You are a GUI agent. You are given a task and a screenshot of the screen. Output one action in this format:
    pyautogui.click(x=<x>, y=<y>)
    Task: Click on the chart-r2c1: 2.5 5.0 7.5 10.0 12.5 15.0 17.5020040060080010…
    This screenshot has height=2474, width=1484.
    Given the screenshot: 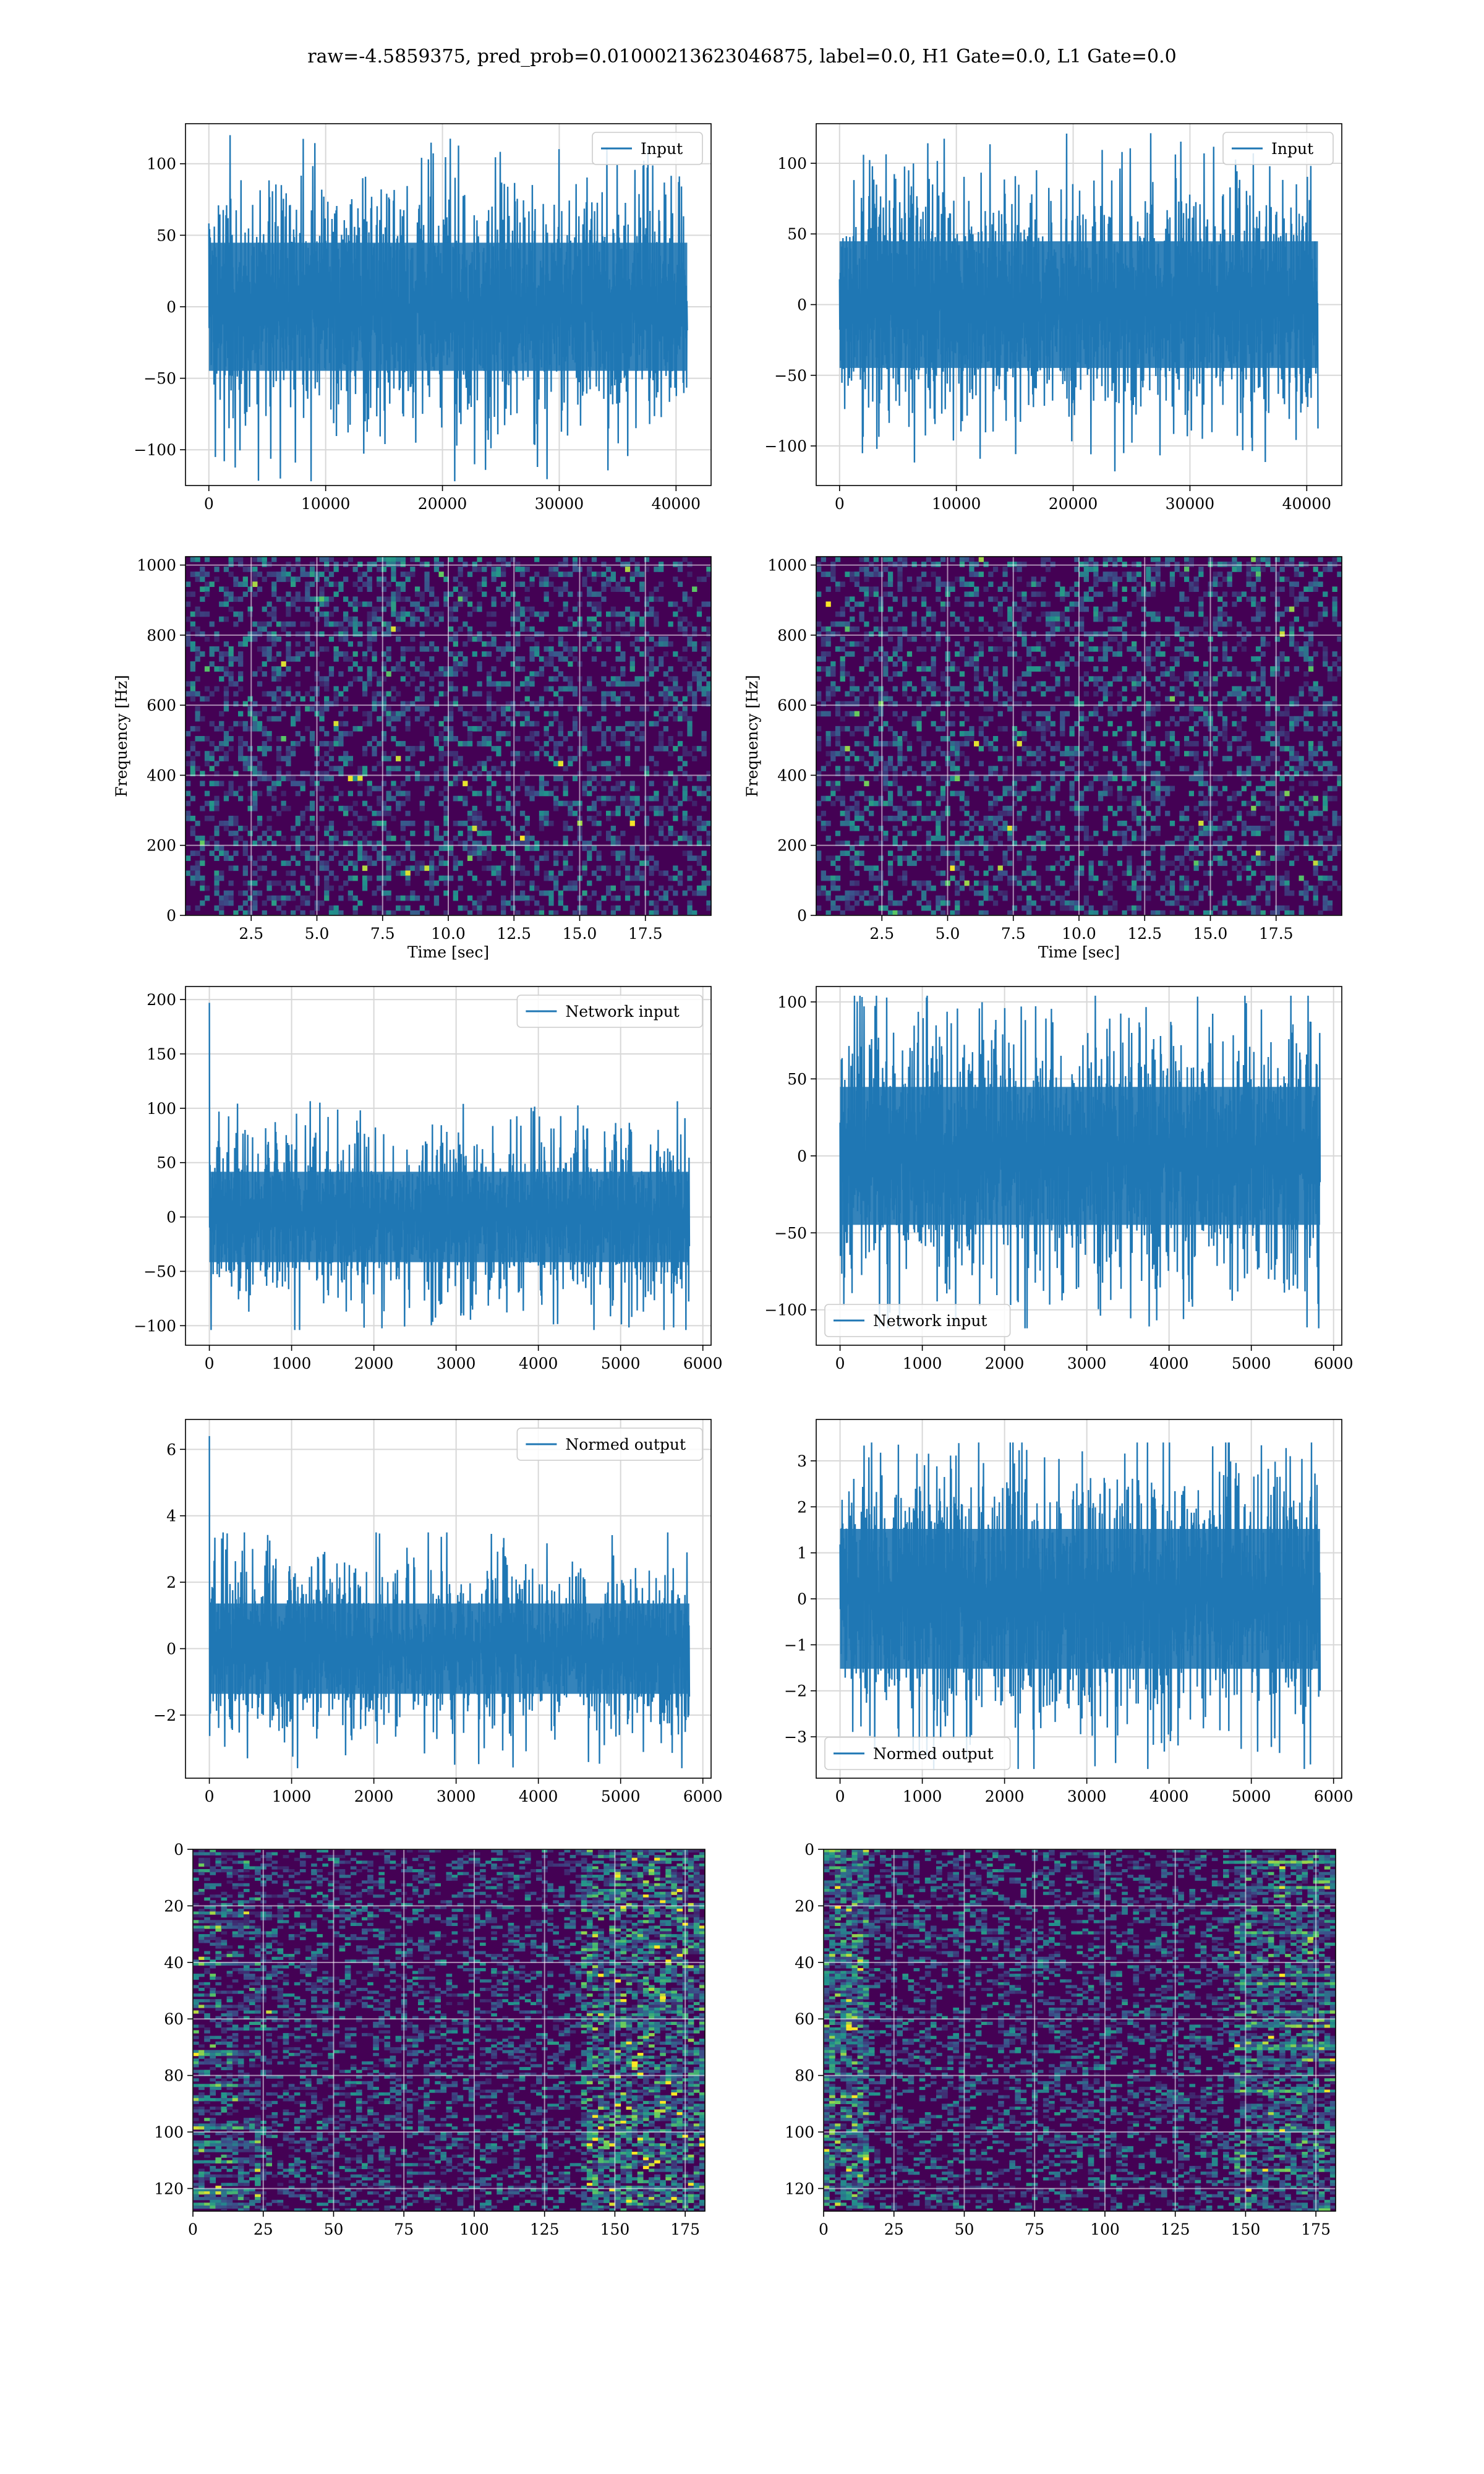 What is the action you would take?
    pyautogui.click(x=412, y=759)
    